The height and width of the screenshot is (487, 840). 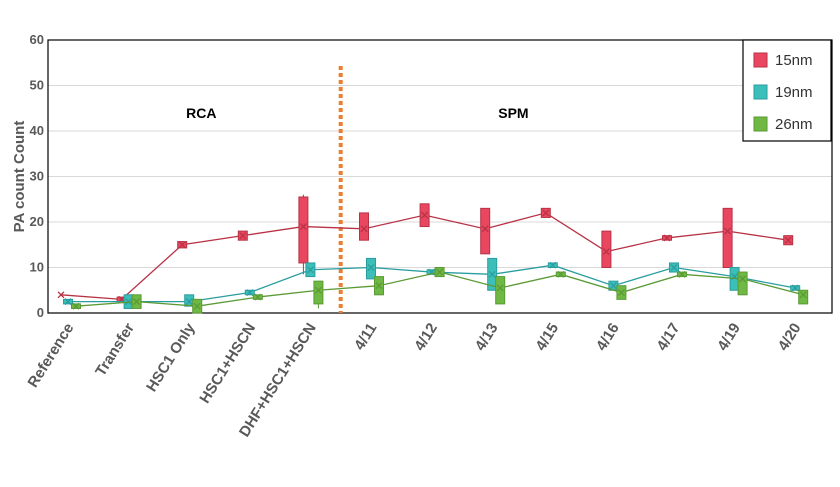 I want to click on x-tick-label: Transfer, so click(x=115, y=349).